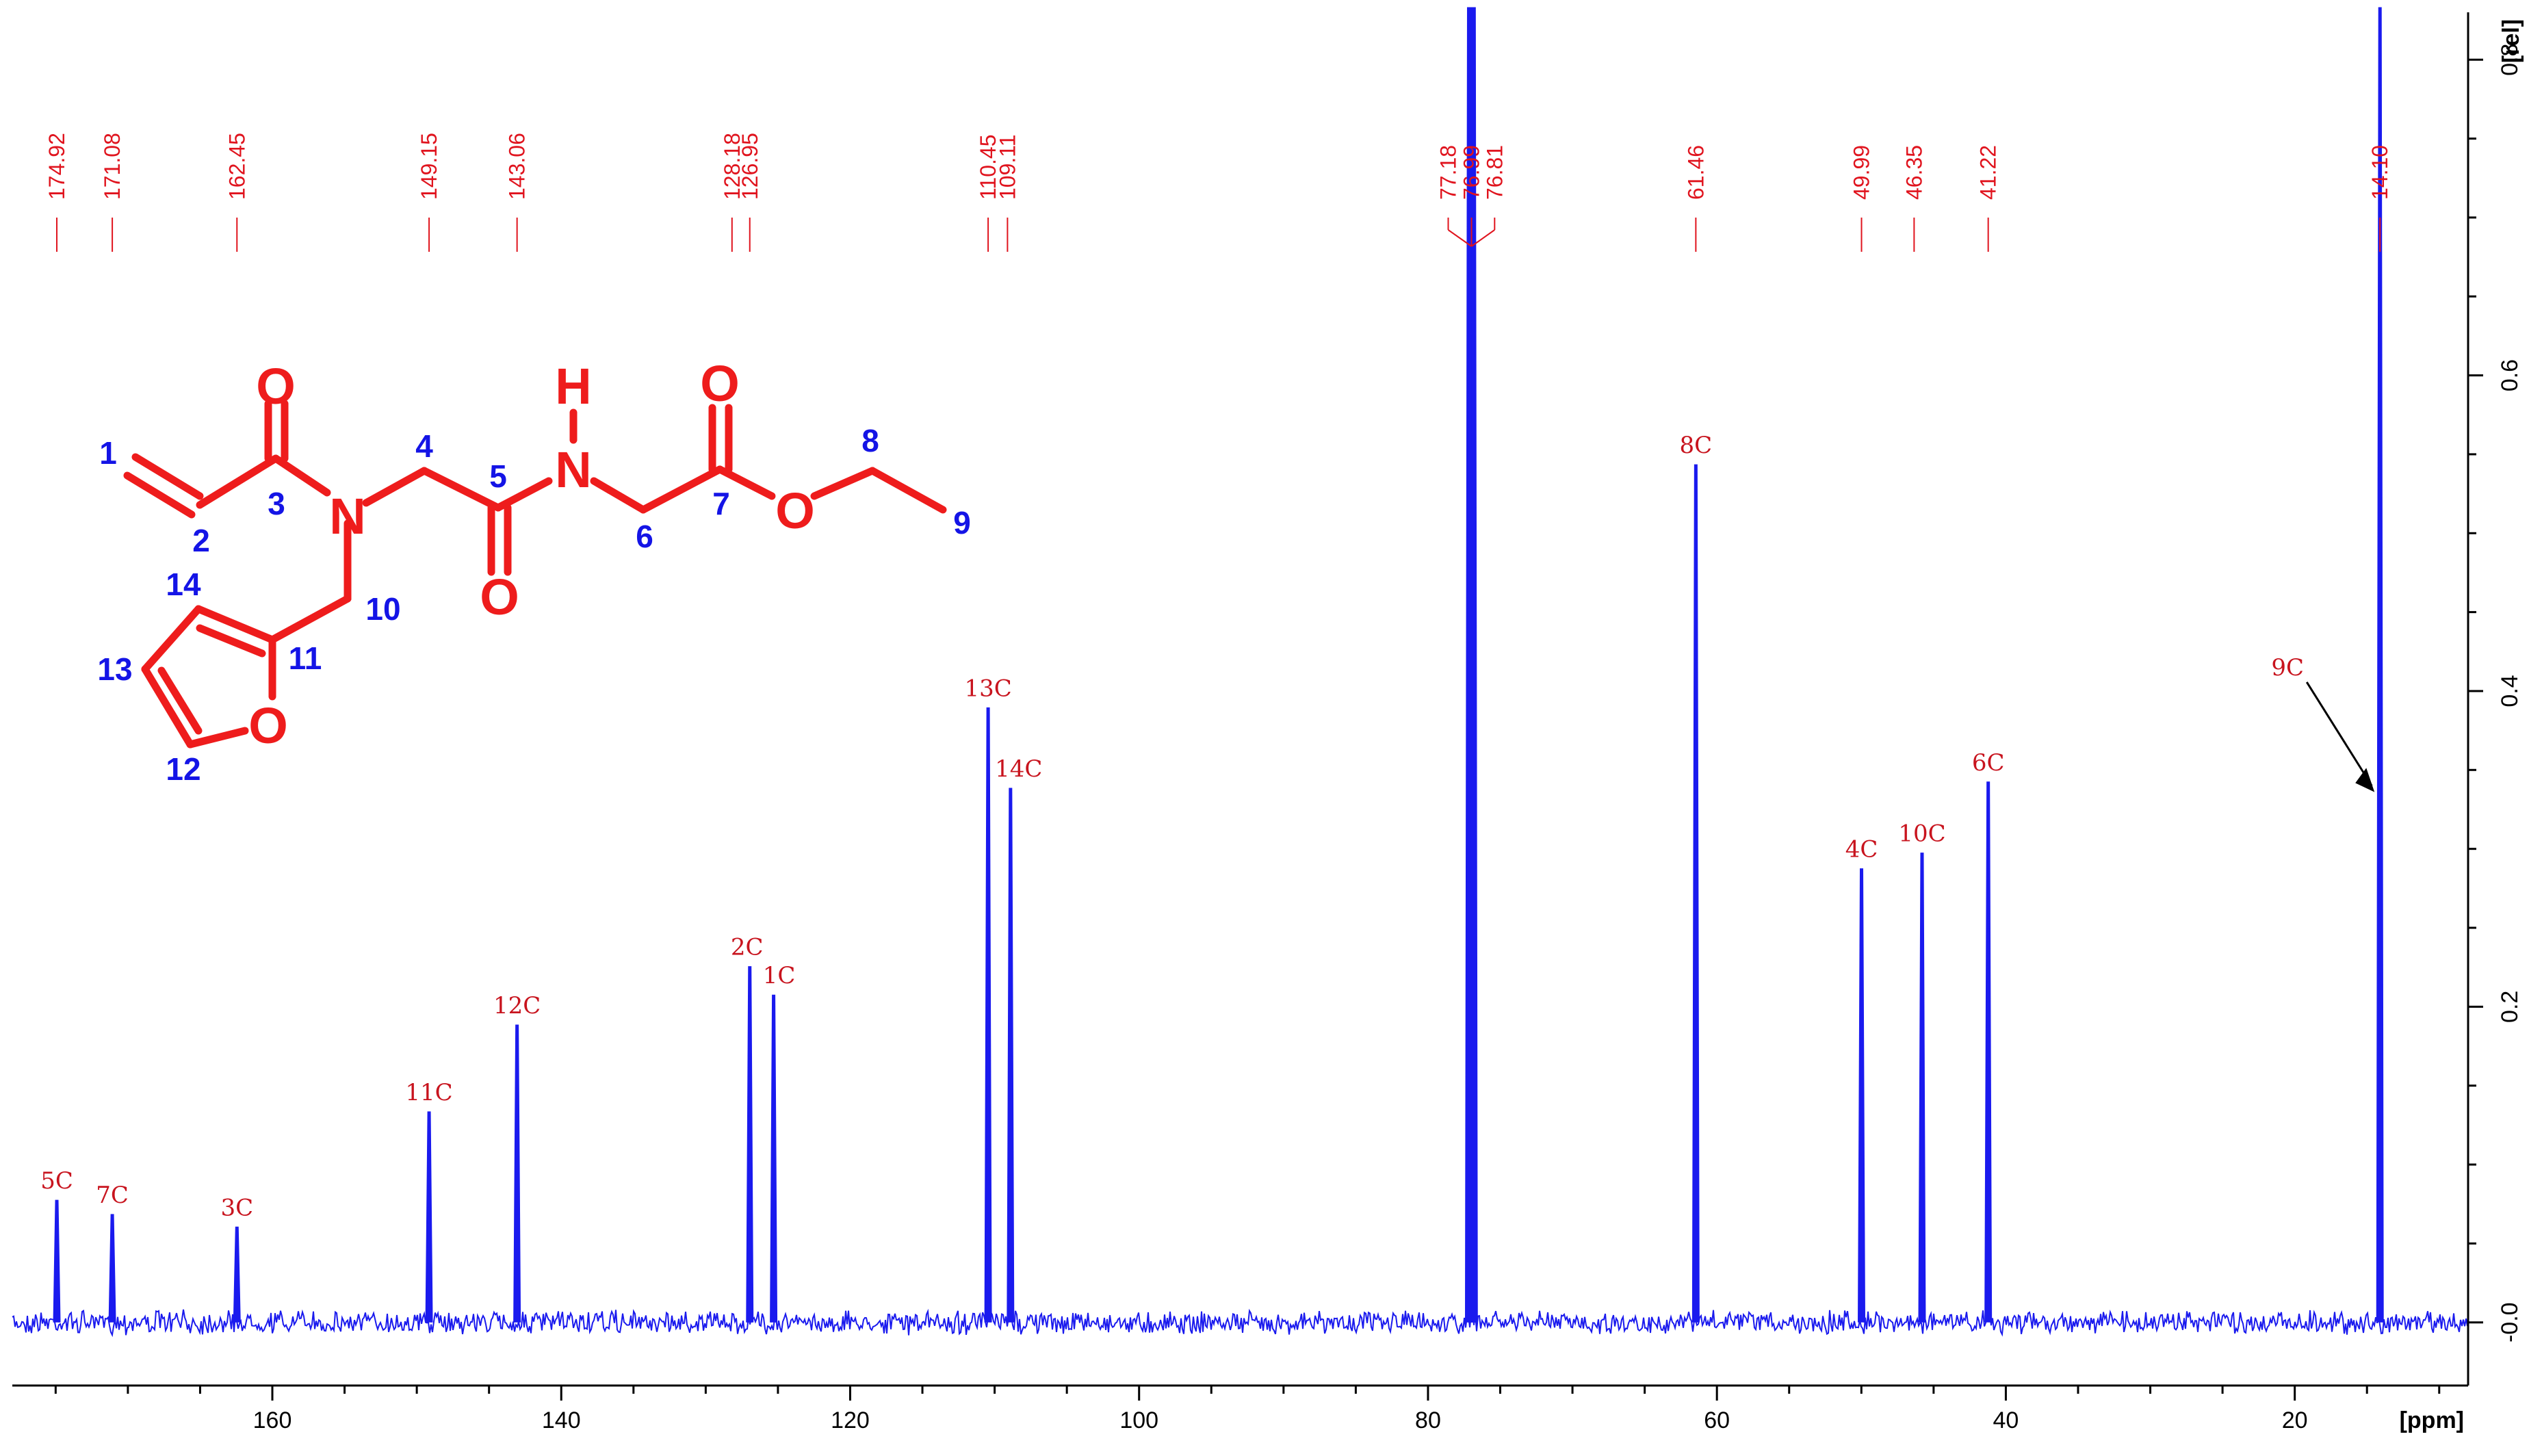  Describe the element at coordinates (962, 523) in the screenshot. I see `atom-number-9: 9` at that location.